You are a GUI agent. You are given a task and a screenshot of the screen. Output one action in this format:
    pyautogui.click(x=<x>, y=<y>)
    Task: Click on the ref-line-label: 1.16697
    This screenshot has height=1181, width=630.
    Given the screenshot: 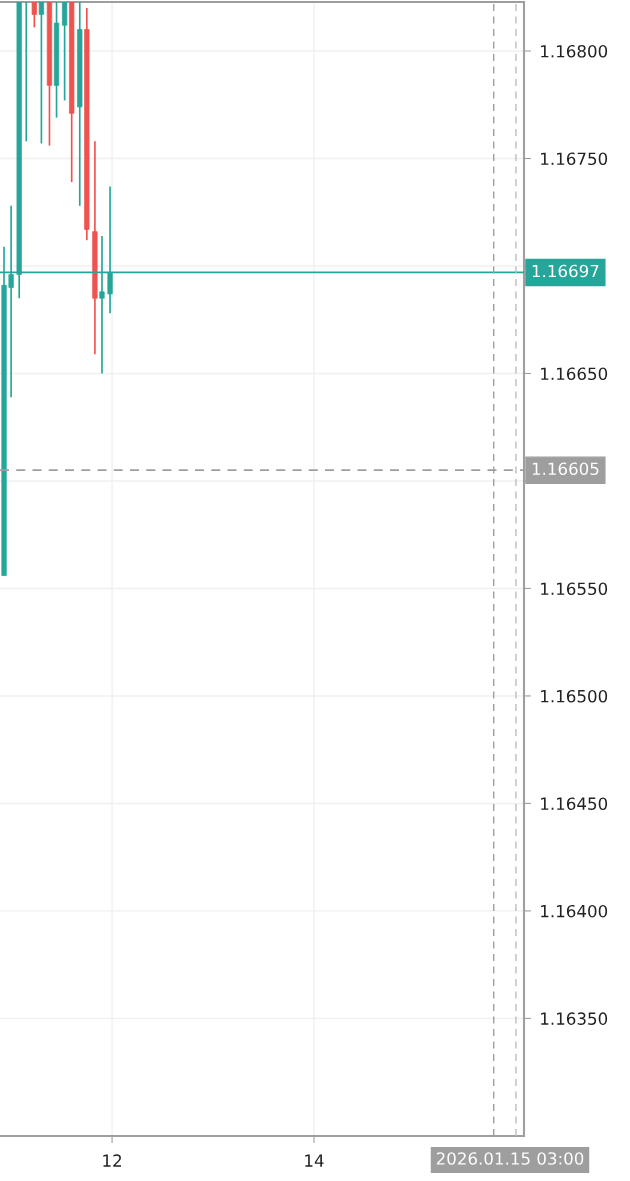 What is the action you would take?
    pyautogui.click(x=565, y=271)
    